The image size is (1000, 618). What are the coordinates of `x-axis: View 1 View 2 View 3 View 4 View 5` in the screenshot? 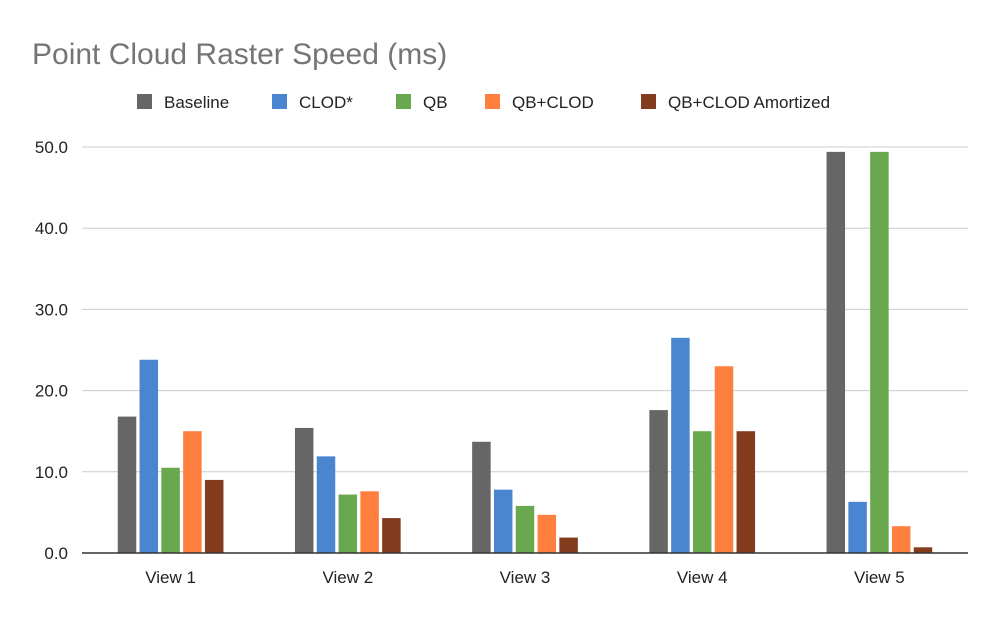 It's located at (525, 569).